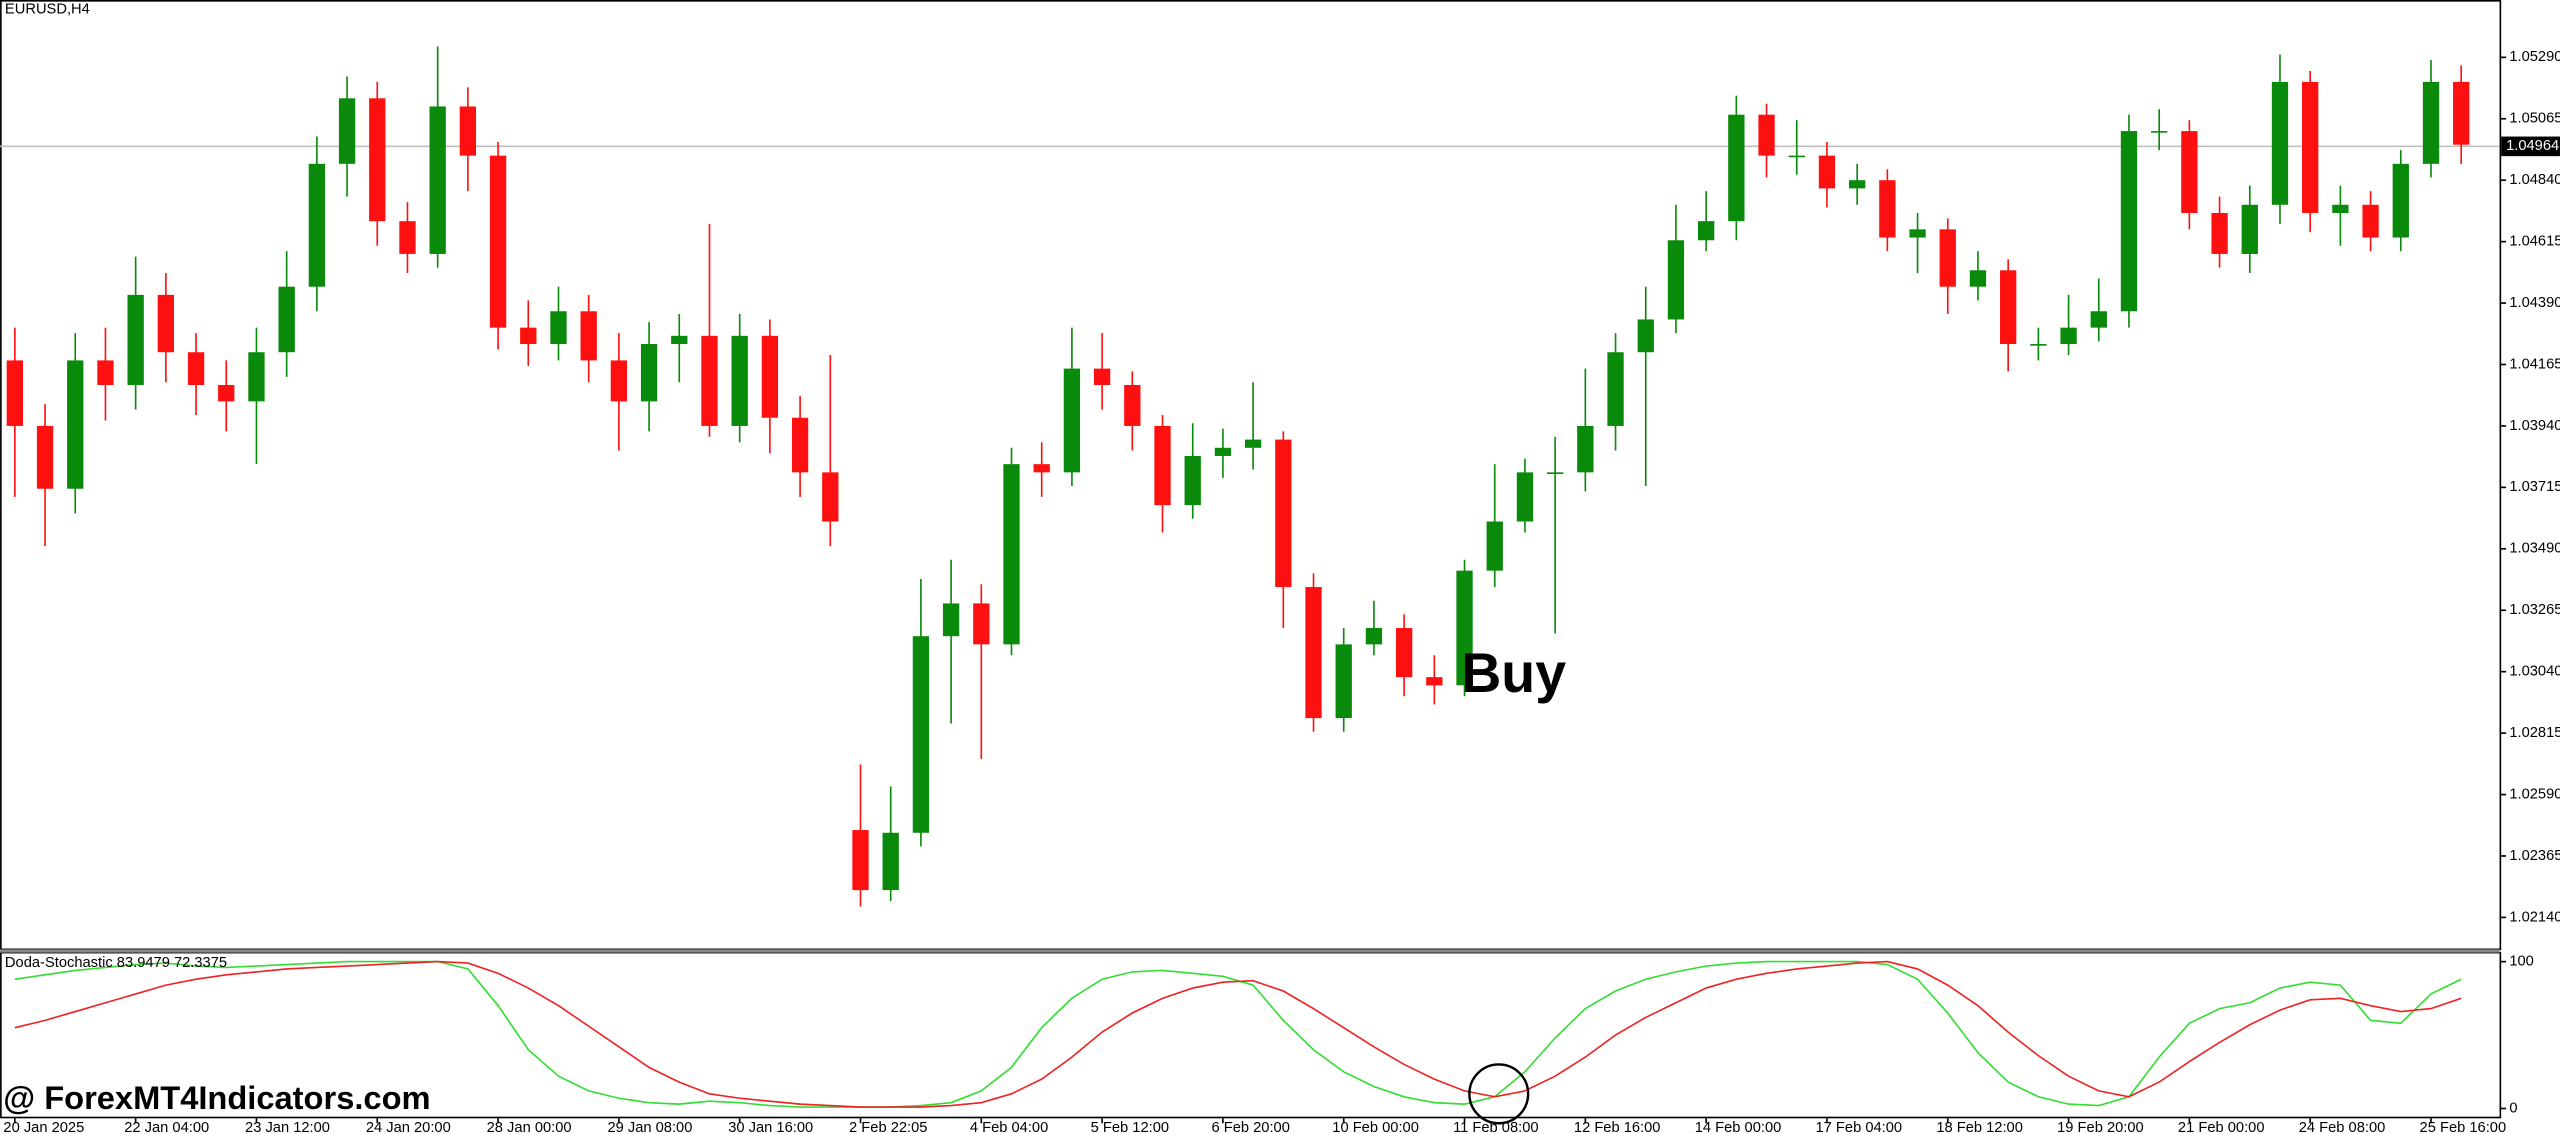 This screenshot has height=1134, width=2560. Describe the element at coordinates (2534, 119) in the screenshot. I see `y-tick-label: 1.05065` at that location.